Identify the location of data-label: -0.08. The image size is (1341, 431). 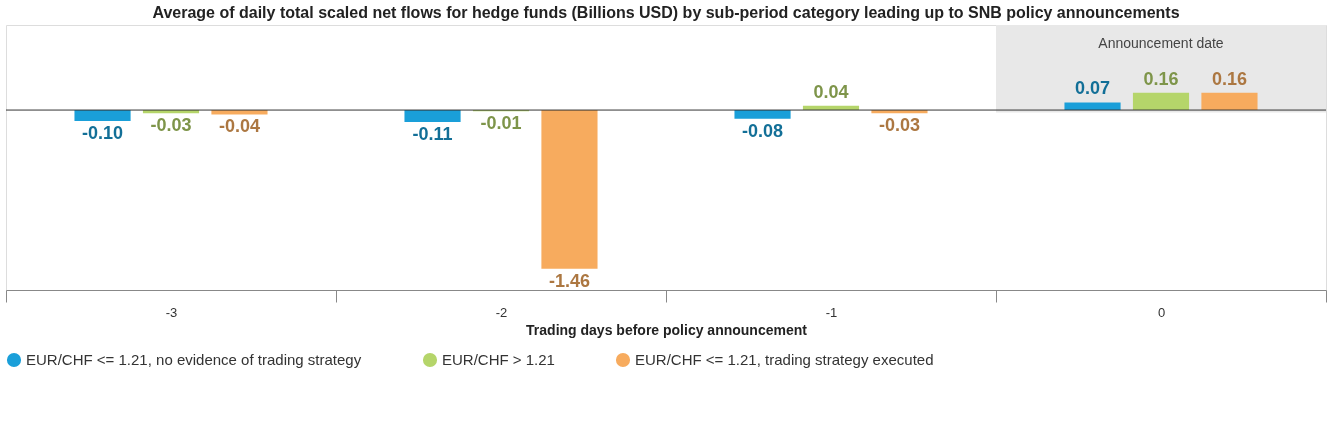
(763, 130).